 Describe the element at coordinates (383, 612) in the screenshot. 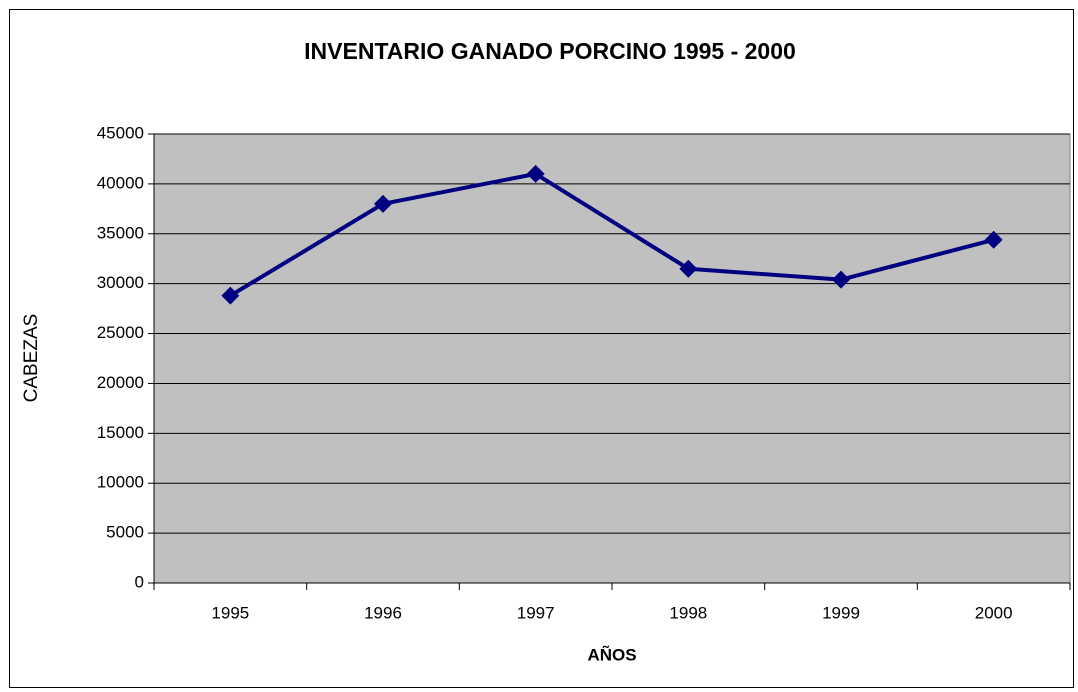

I see `x-tick-label: 1996` at that location.